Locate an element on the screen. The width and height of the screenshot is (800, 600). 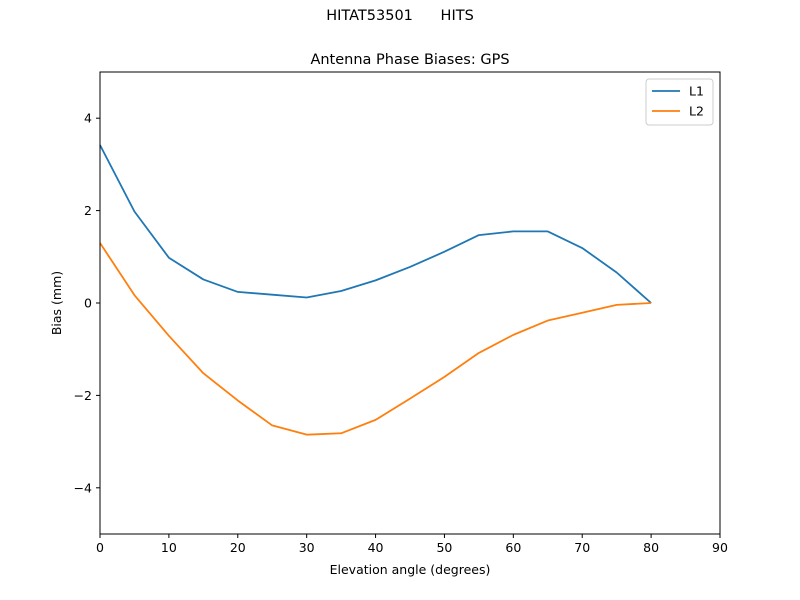
x-axis-ticks: 0 10 20 30 40 50 60 70 80 90 is located at coordinates (412, 544).